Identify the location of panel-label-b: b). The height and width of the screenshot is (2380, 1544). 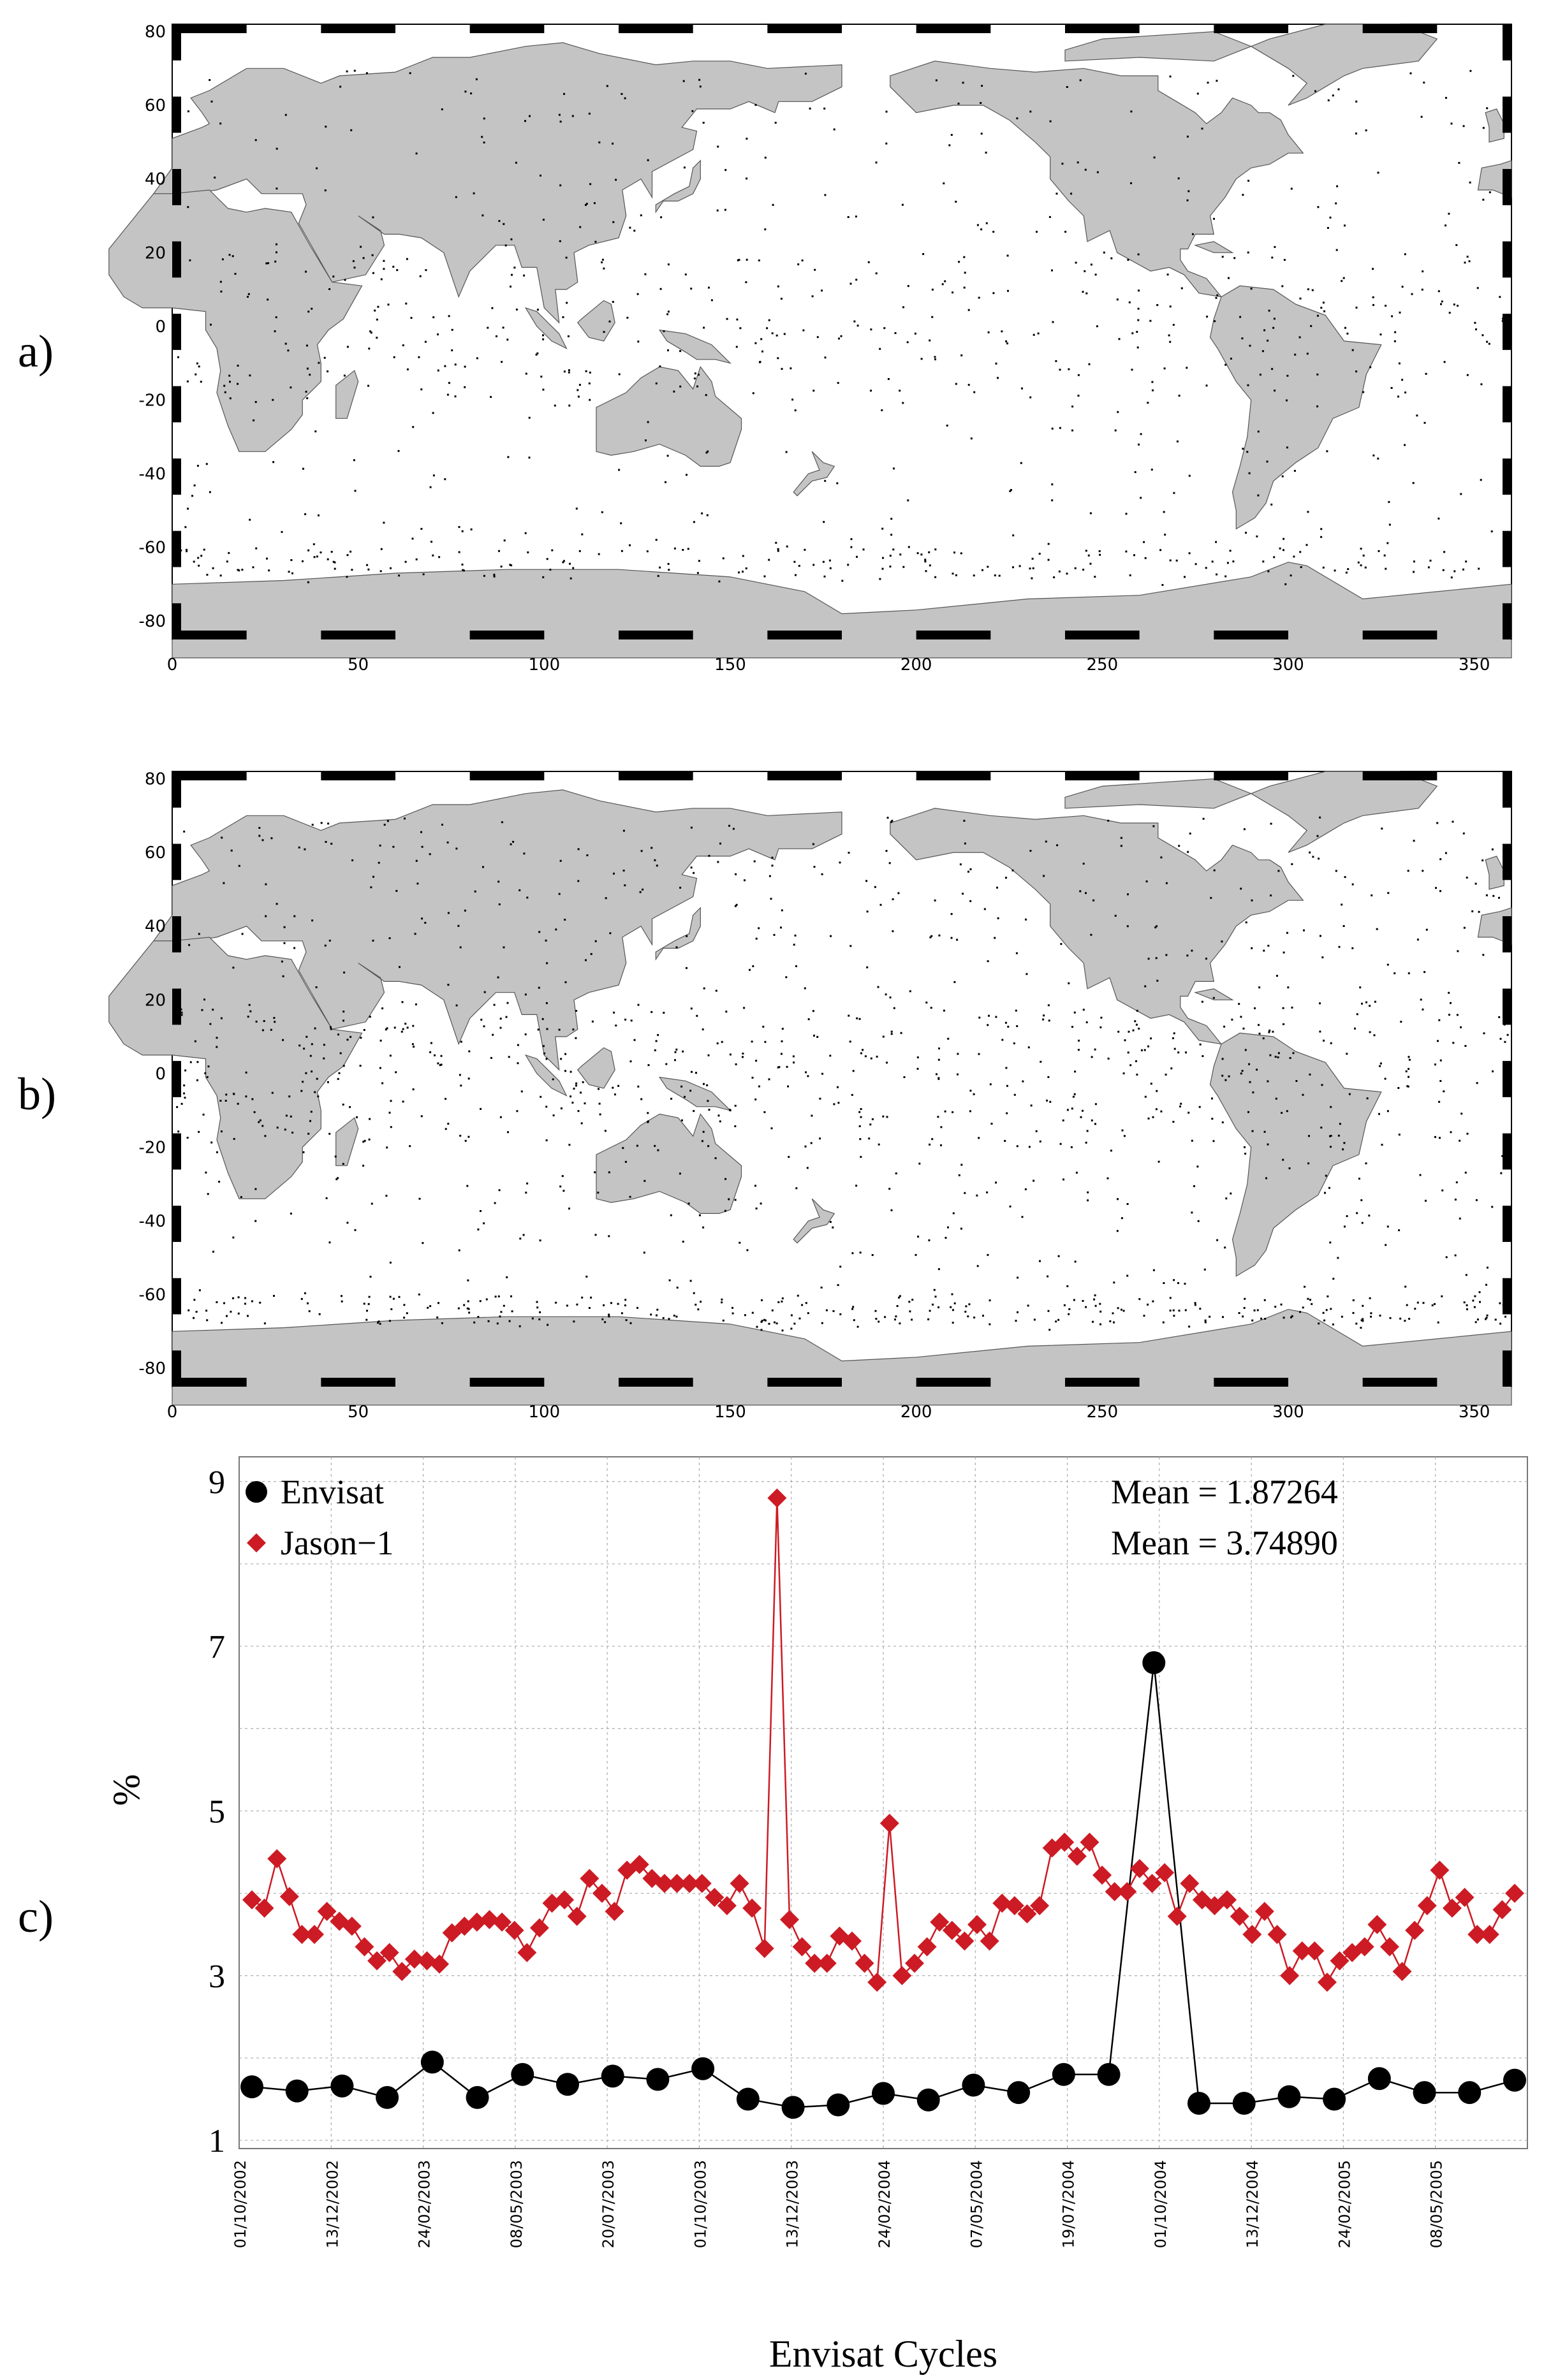
(37, 1094).